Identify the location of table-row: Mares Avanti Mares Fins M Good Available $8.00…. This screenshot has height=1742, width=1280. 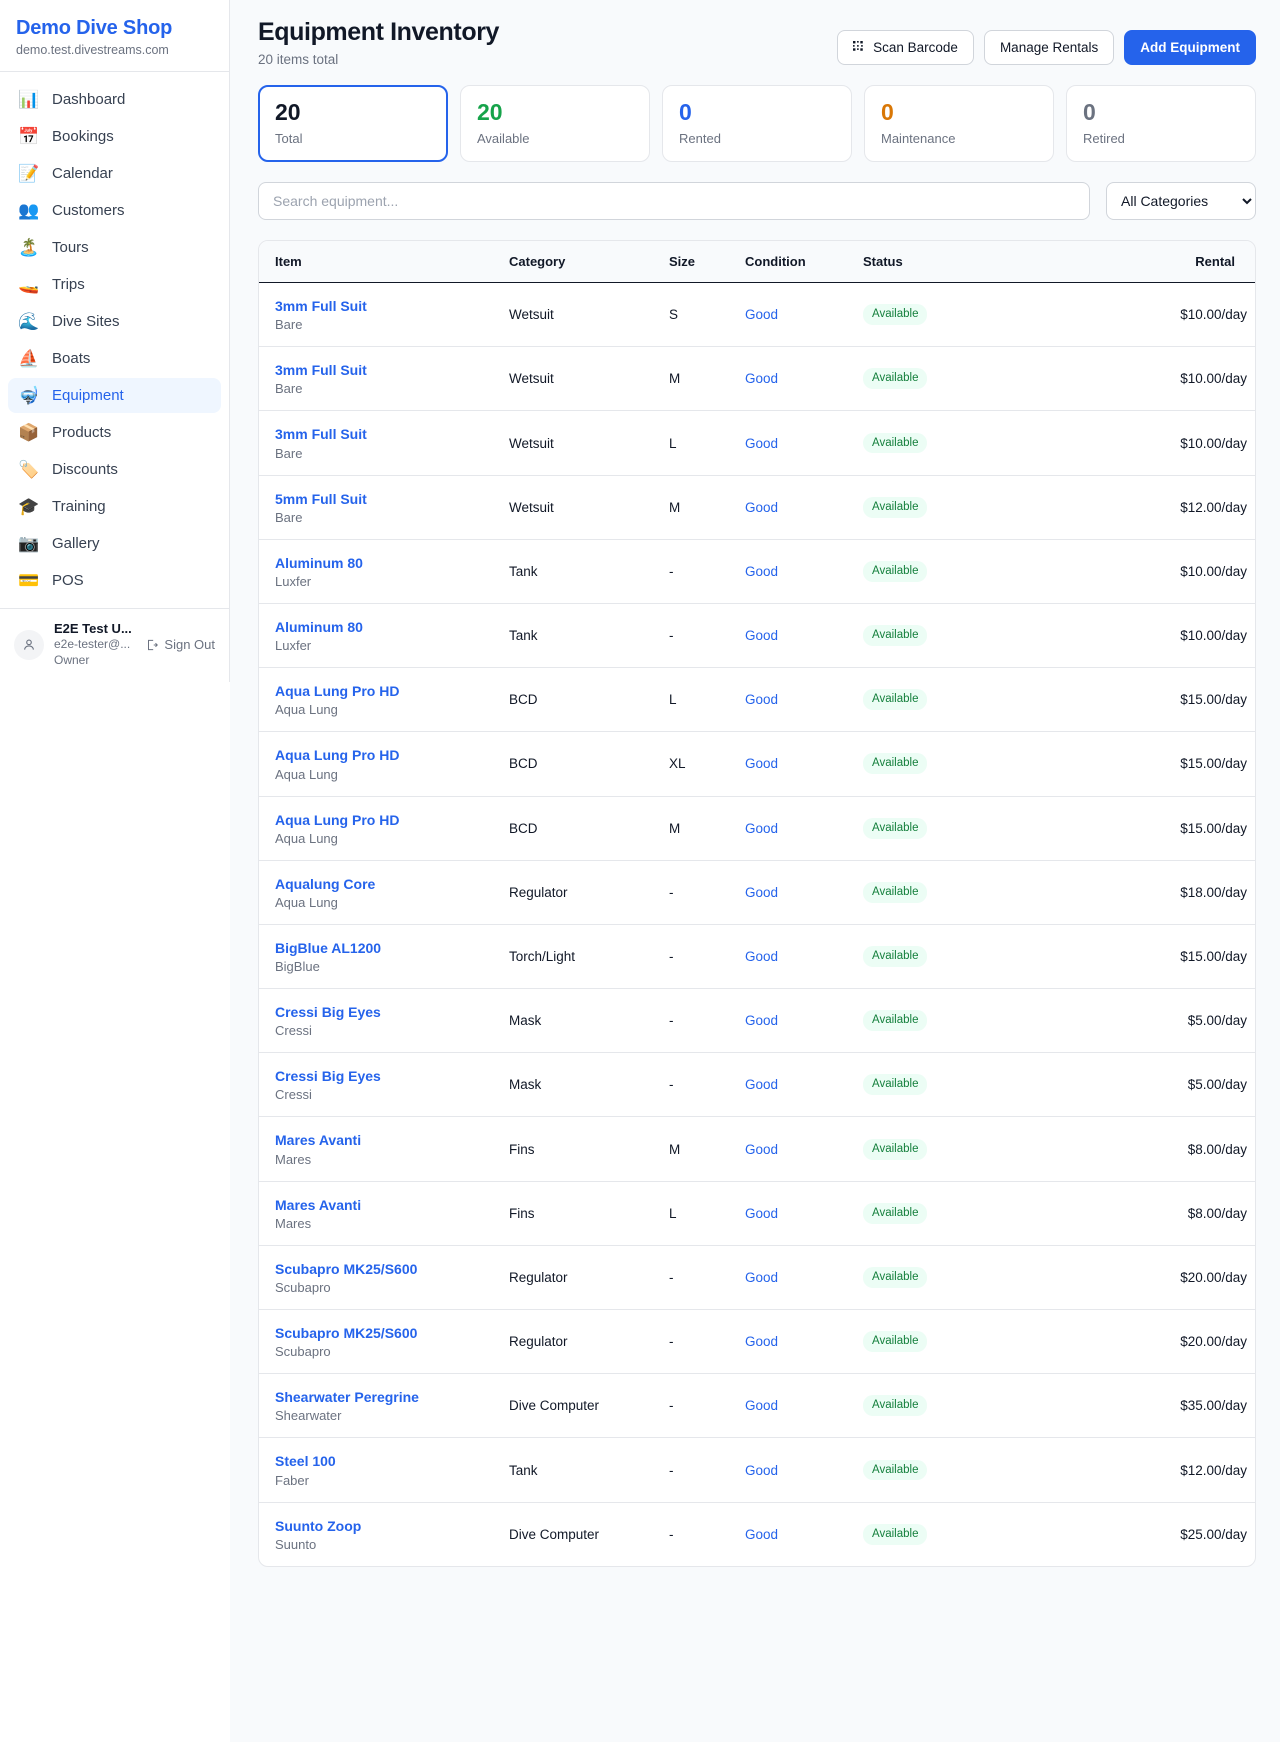
(757, 1149).